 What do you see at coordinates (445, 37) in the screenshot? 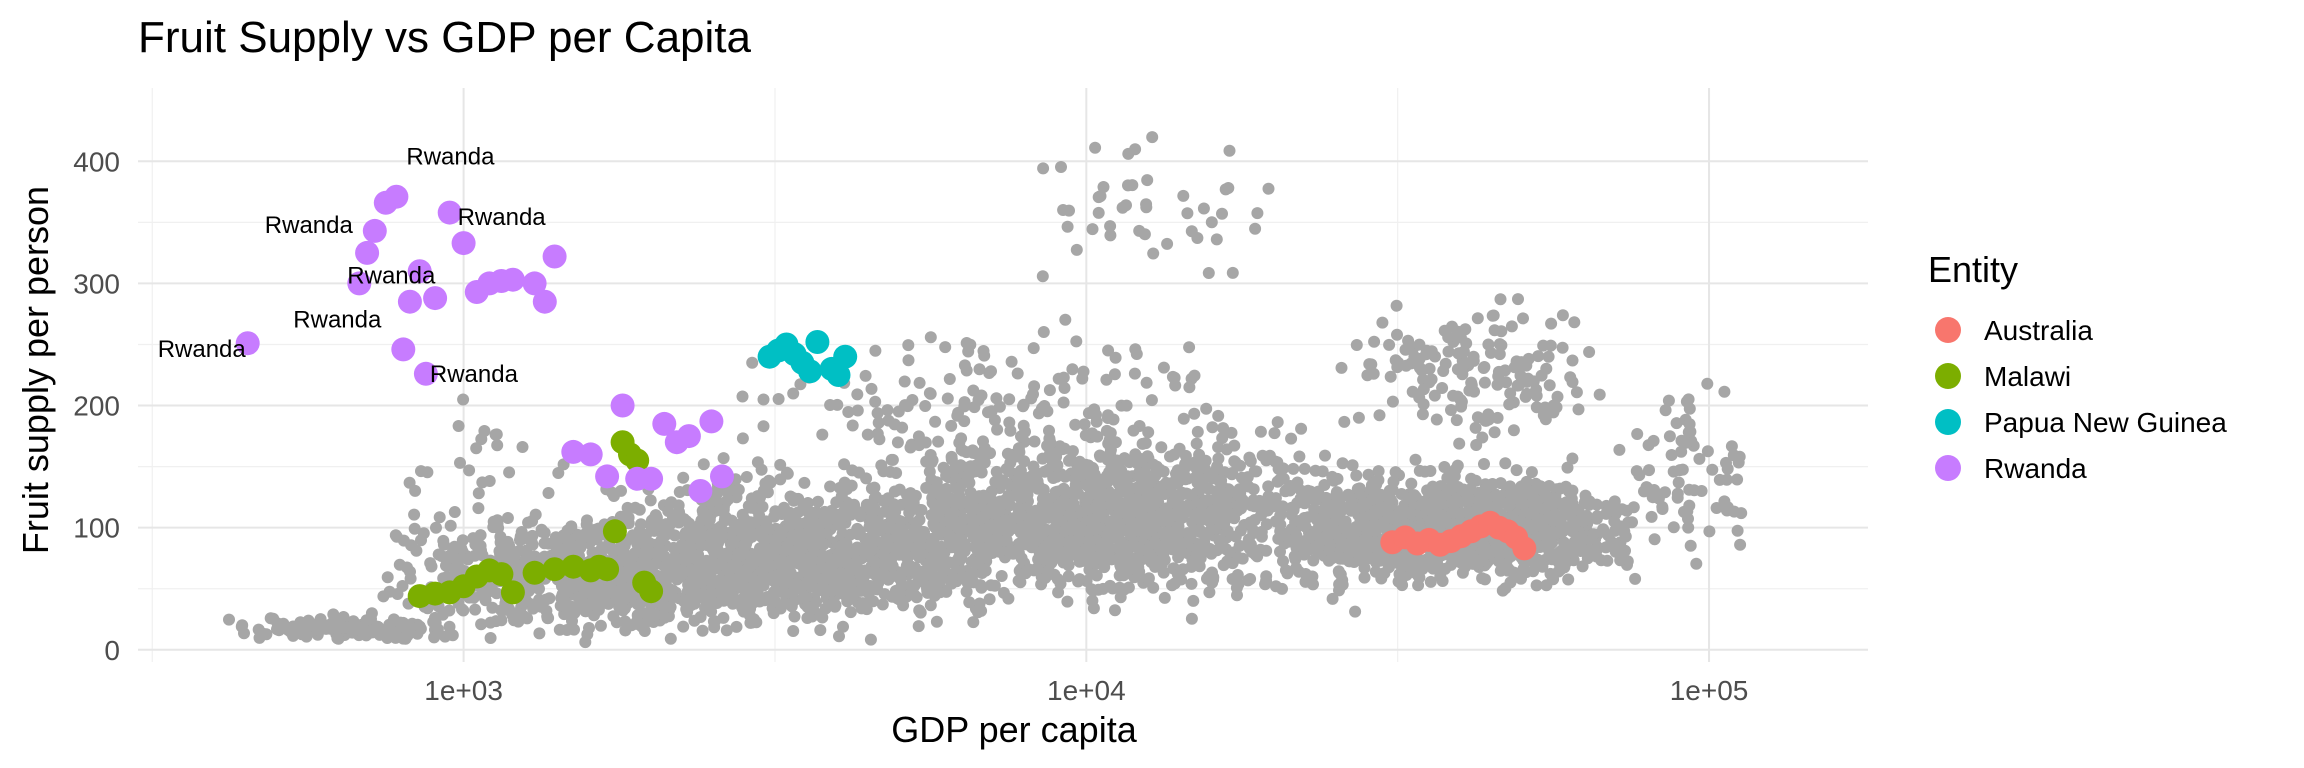
I see `chart-title: Fruit Supply vs GDP per Capita` at bounding box center [445, 37].